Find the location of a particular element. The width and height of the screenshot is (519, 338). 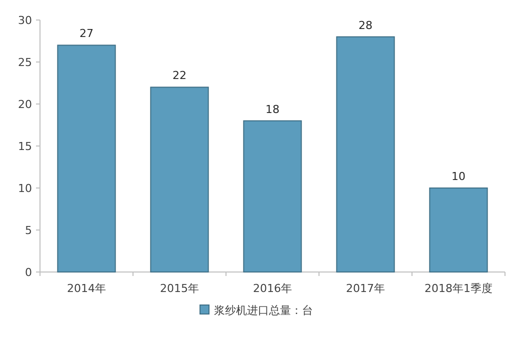

y-tick-label: 20 is located at coordinates (25, 104).